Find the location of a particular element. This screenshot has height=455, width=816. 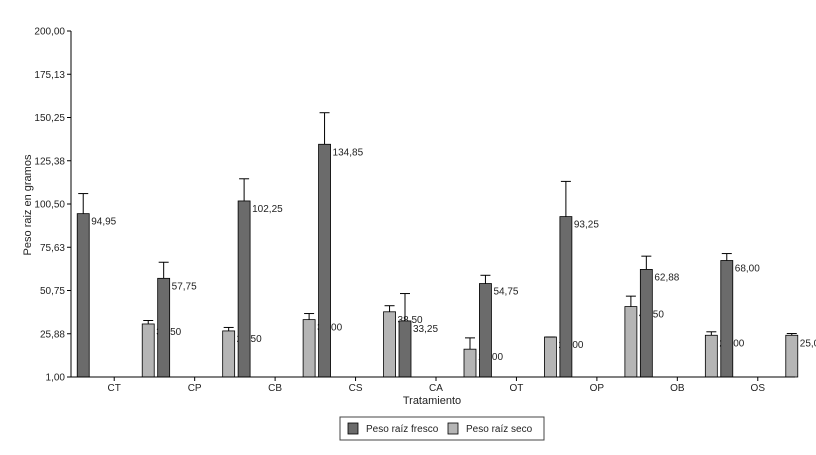

value-label-fresco-os: 68,00 is located at coordinates (747, 269).